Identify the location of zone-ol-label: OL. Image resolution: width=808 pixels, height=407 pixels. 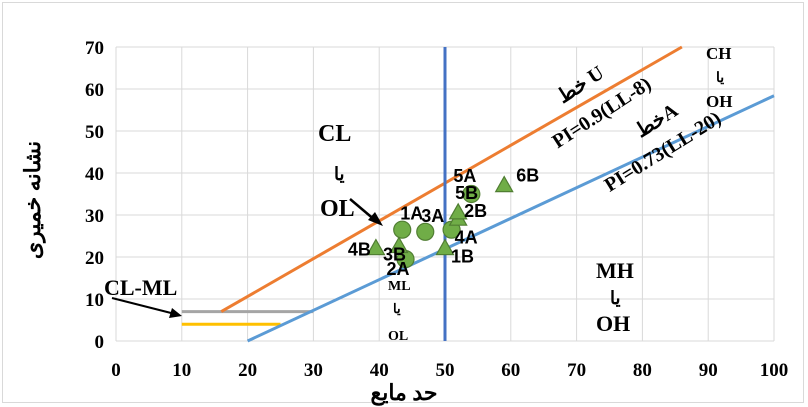
(337, 209).